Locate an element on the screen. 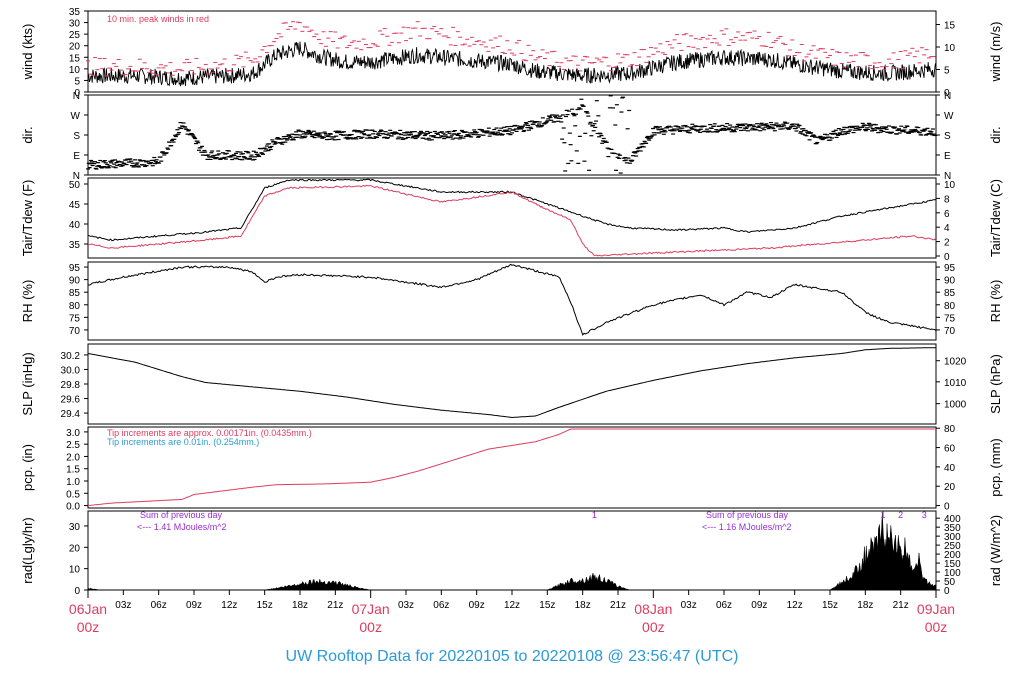 The image size is (1024, 700). y-tick-label-left: 1.5 is located at coordinates (73, 470).